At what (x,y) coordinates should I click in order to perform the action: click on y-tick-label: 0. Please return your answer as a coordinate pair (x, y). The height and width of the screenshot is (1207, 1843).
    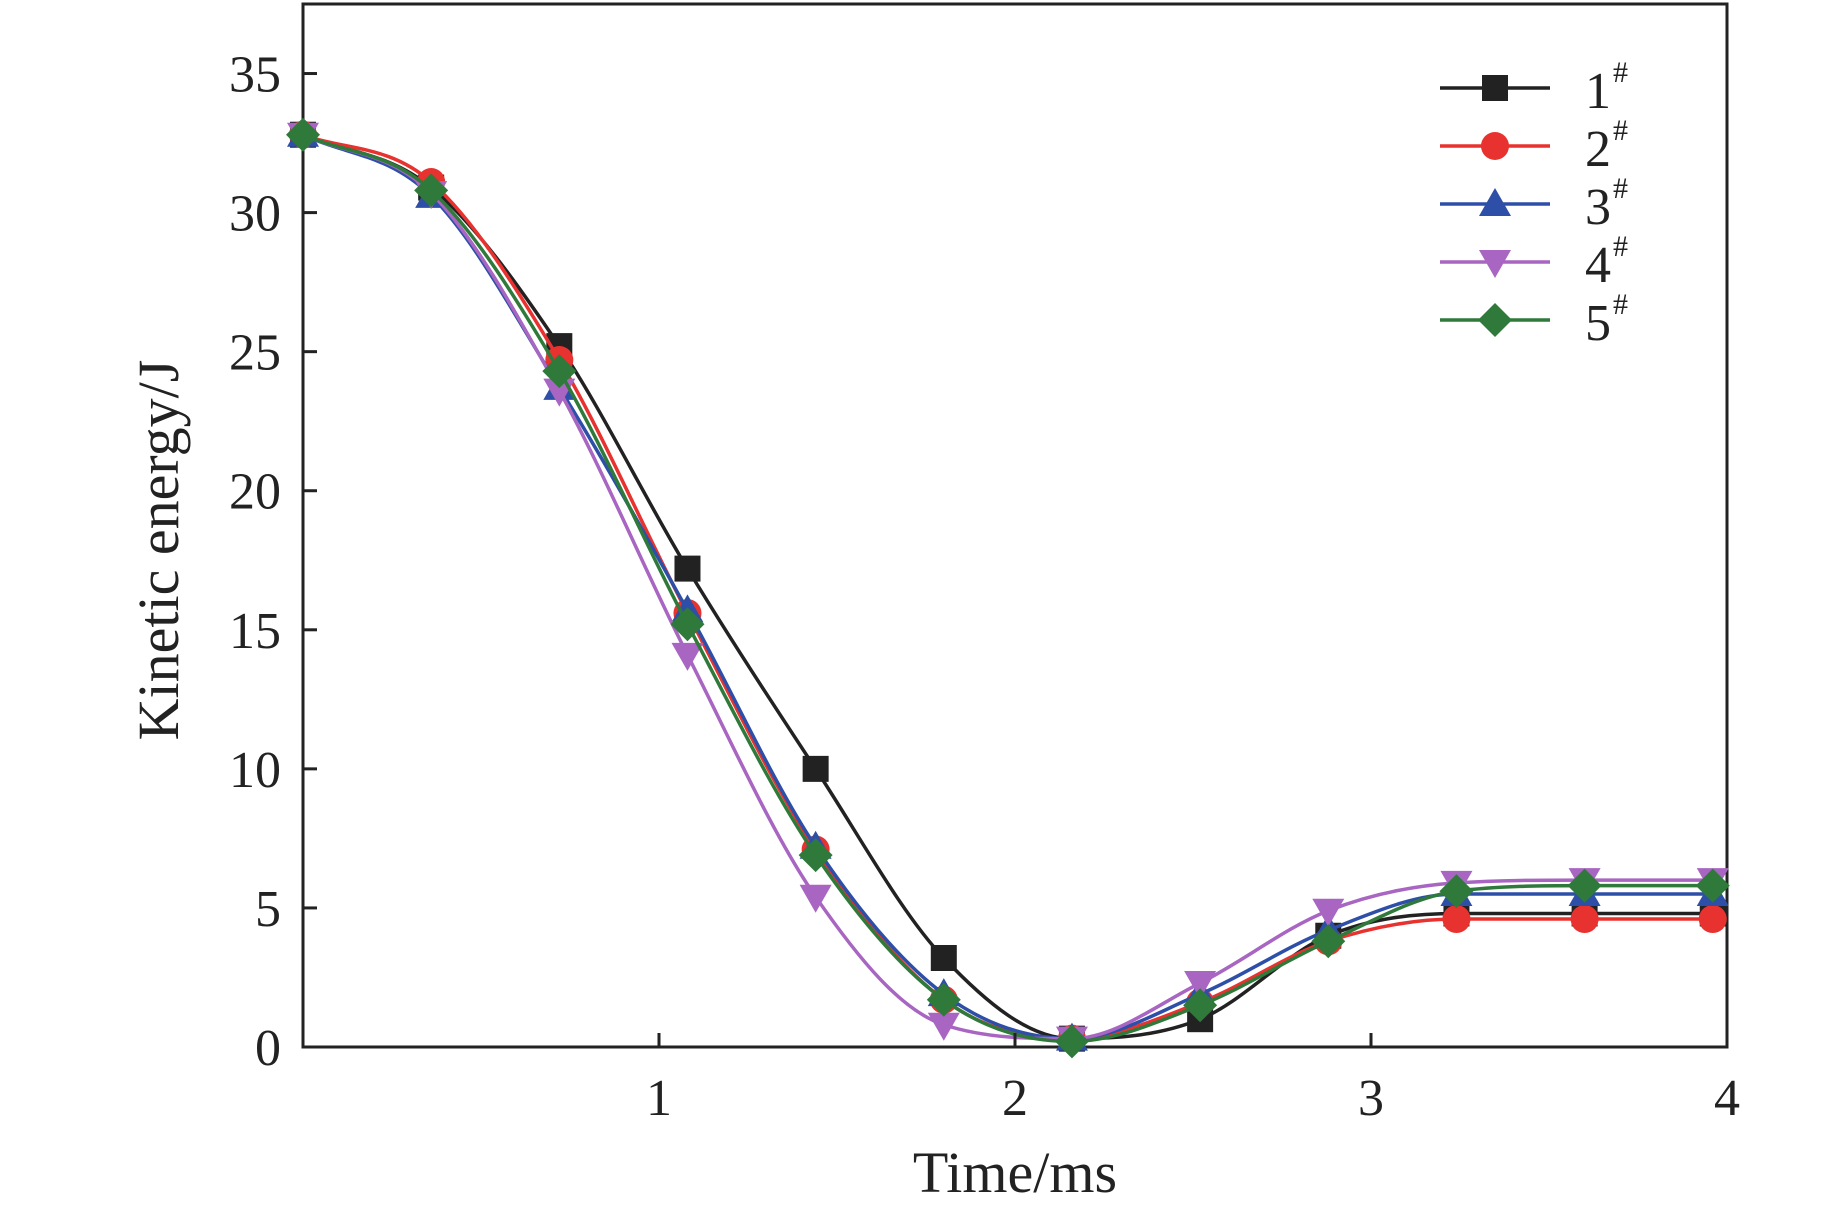
    Looking at the image, I should click on (268, 1048).